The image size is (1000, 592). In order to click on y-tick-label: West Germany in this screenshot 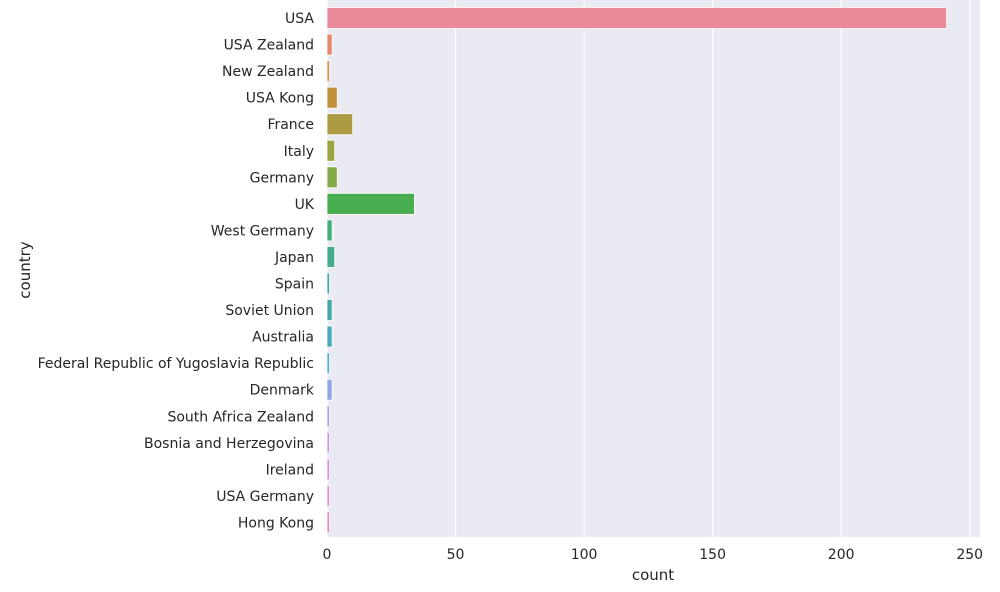, I will do `click(262, 231)`.